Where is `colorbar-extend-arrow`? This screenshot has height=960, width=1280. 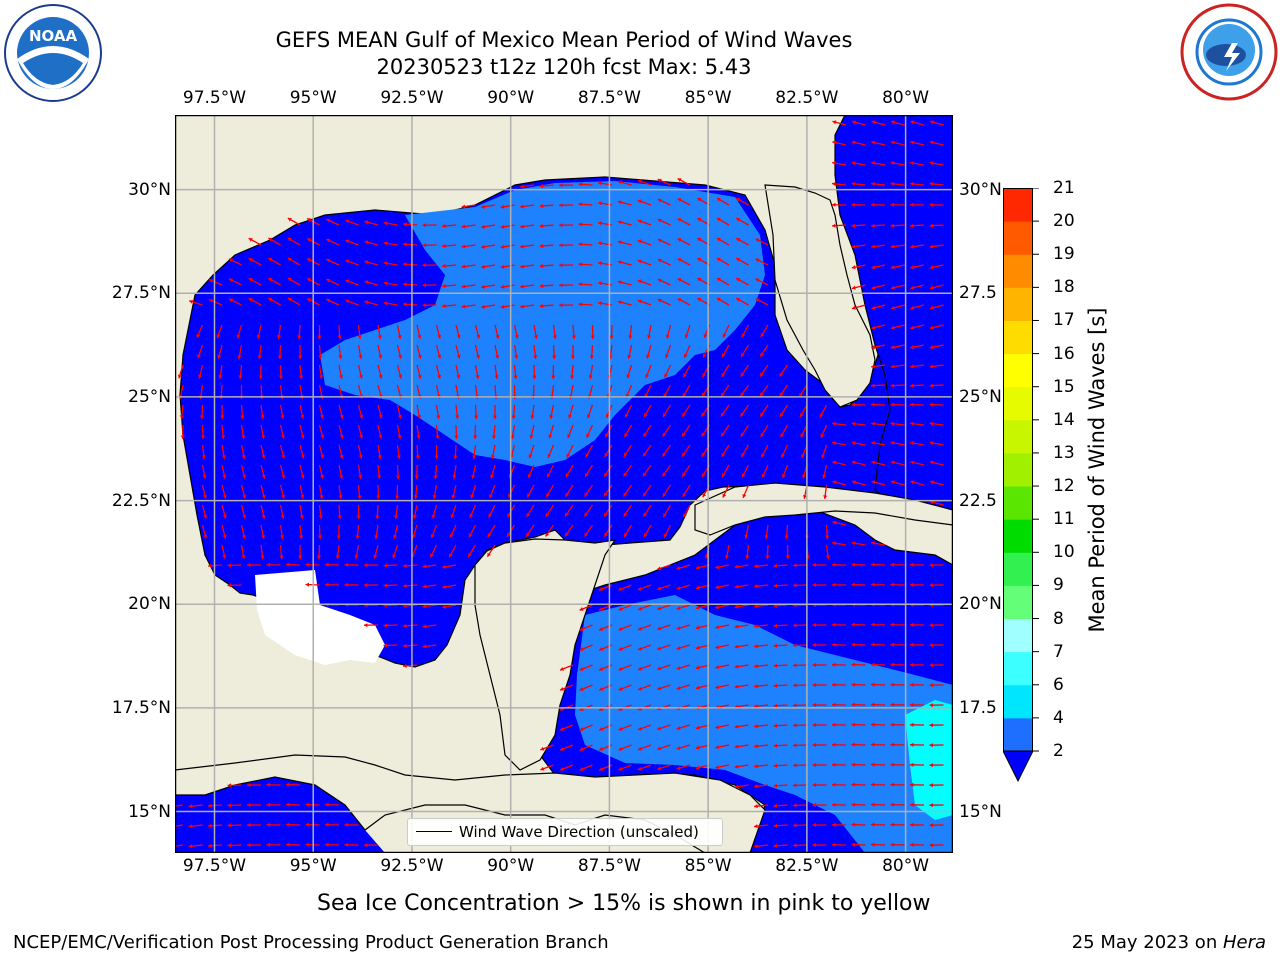 colorbar-extend-arrow is located at coordinates (1018, 766).